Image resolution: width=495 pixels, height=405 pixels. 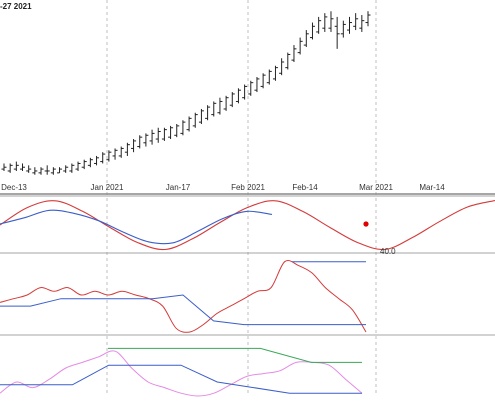 I want to click on cycle-sine-wave, so click(x=247, y=225).